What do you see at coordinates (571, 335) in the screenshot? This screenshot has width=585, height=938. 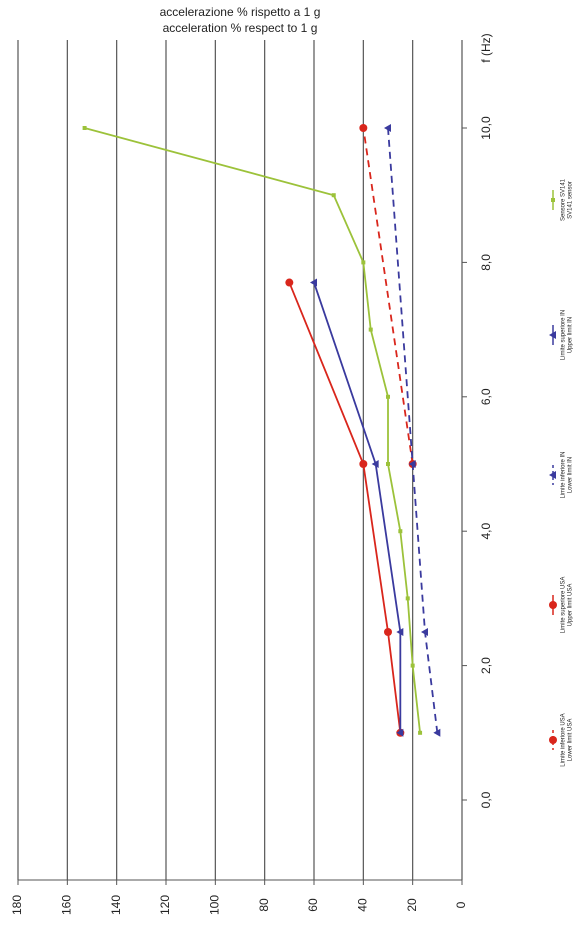 I see `legend-label: Upper limit IN` at bounding box center [571, 335].